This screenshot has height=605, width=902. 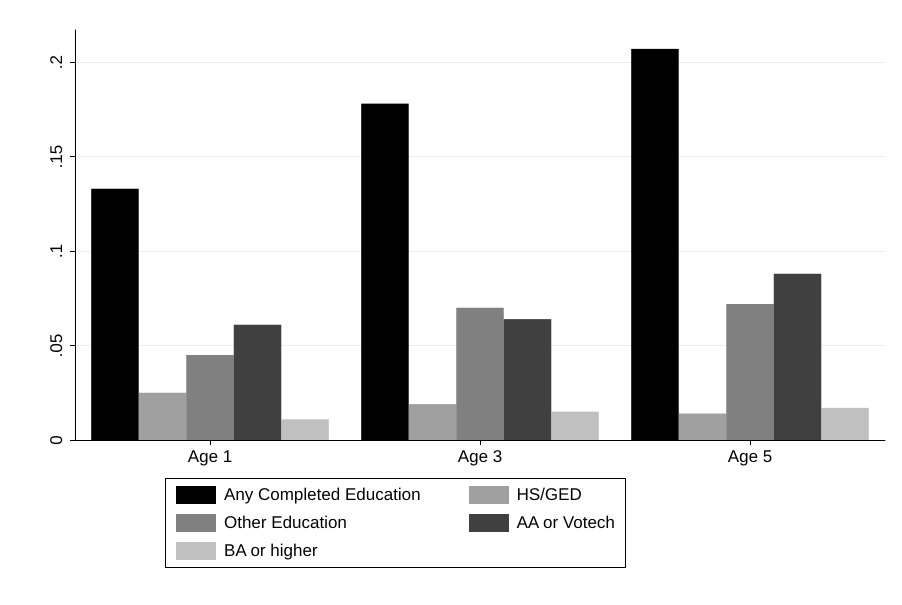 What do you see at coordinates (56, 346) in the screenshot?
I see `y-tick-label: .05` at bounding box center [56, 346].